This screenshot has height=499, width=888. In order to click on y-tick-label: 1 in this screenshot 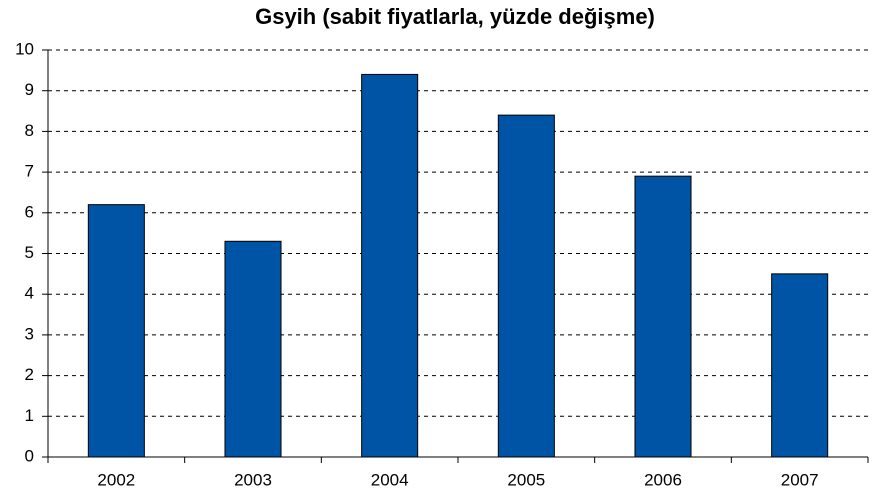, I will do `click(29, 415)`.